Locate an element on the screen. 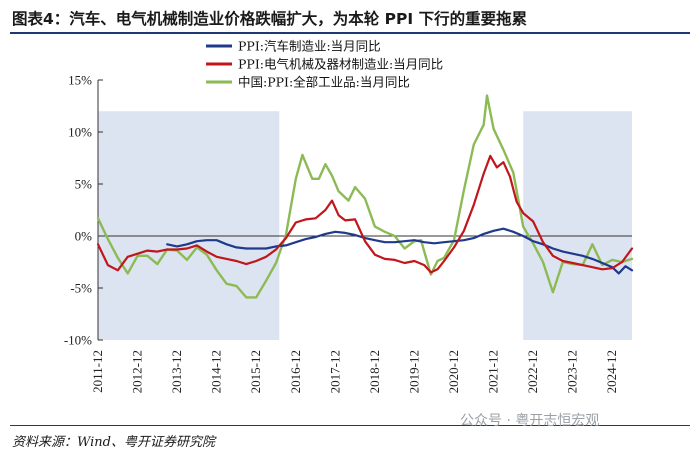  x-tick-label: 2020-12 is located at coordinates (453, 371).